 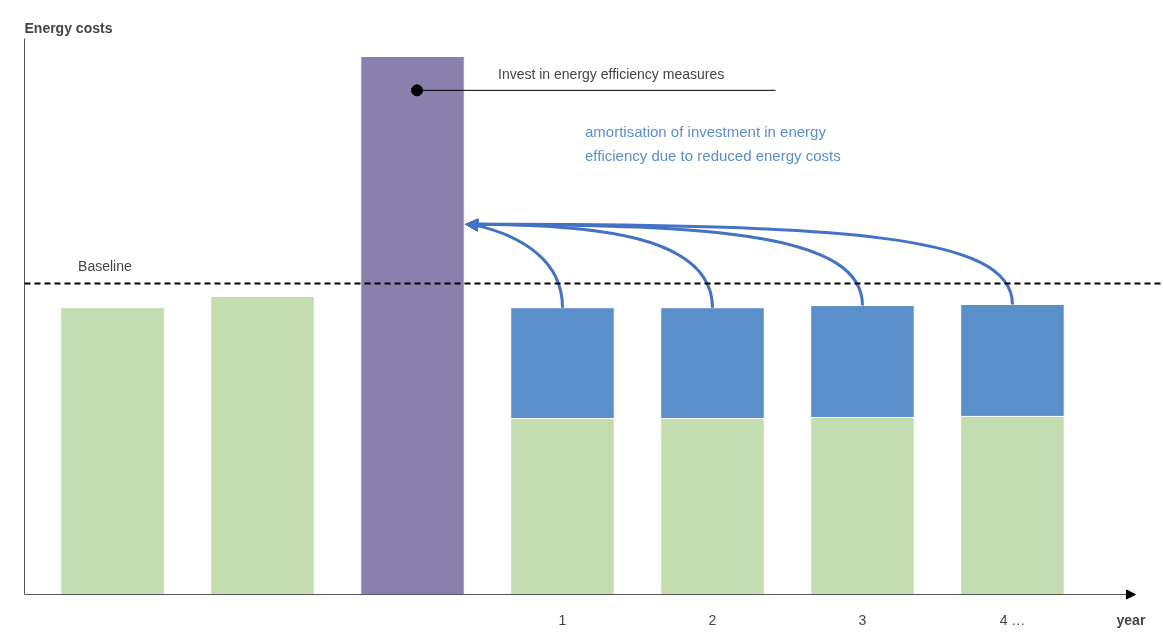 I want to click on annotation: Invest in energy efficiency measures, so click(x=611, y=74).